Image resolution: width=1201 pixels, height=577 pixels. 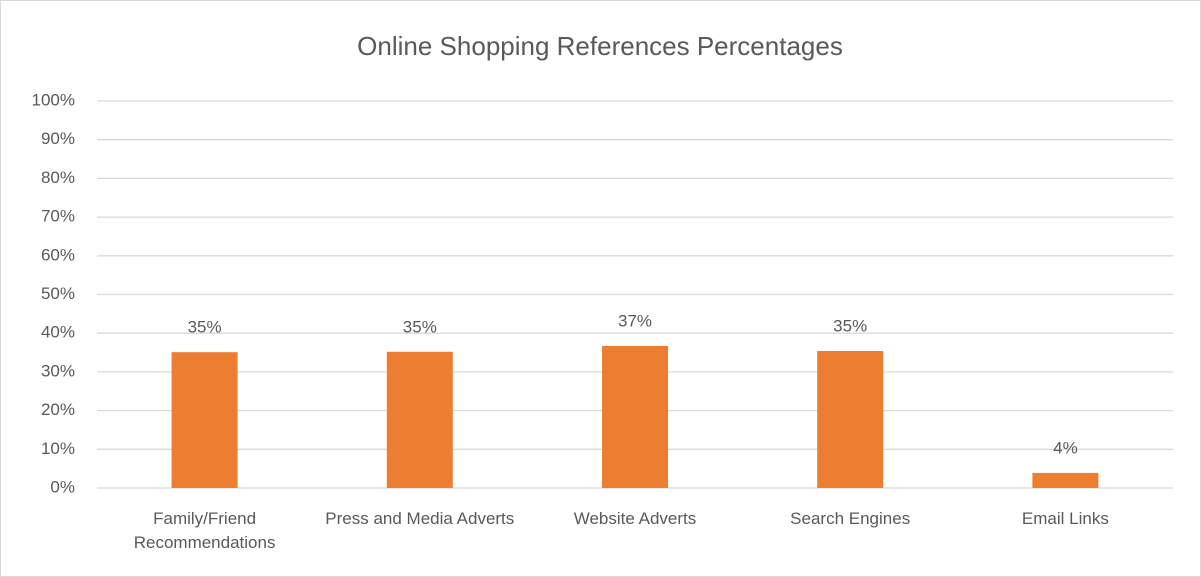 What do you see at coordinates (62, 486) in the screenshot?
I see `y-tick-label: 0%` at bounding box center [62, 486].